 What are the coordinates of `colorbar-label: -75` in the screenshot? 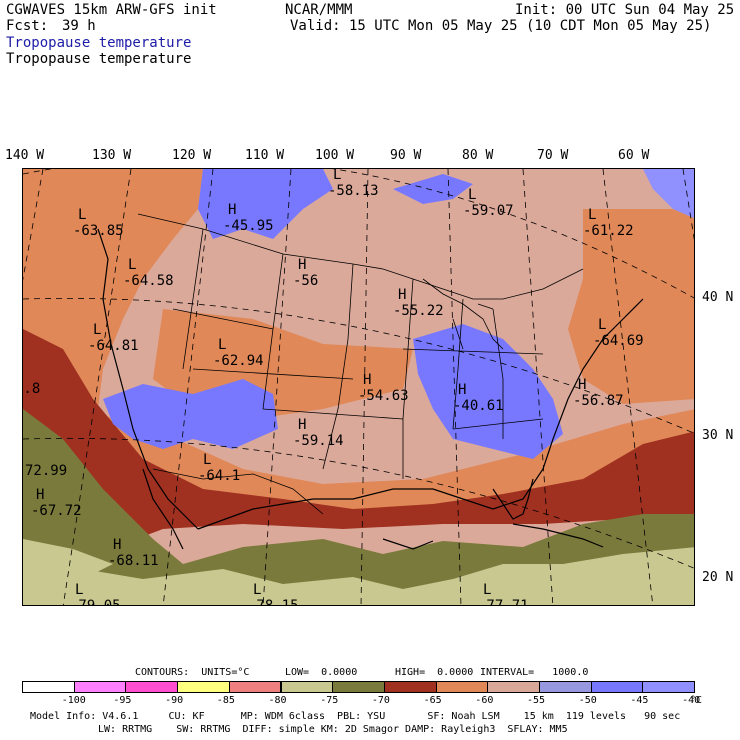 It's located at (329, 700).